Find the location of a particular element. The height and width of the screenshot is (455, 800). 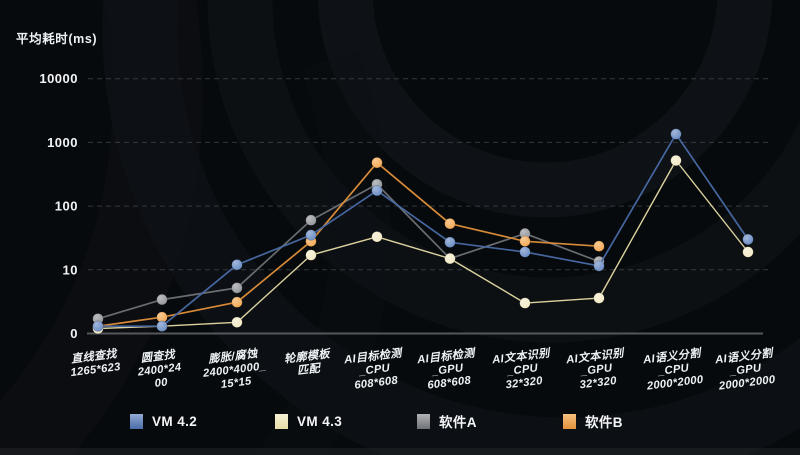

legend-item-vm-4-2: VM 4.2 is located at coordinates (163, 421).